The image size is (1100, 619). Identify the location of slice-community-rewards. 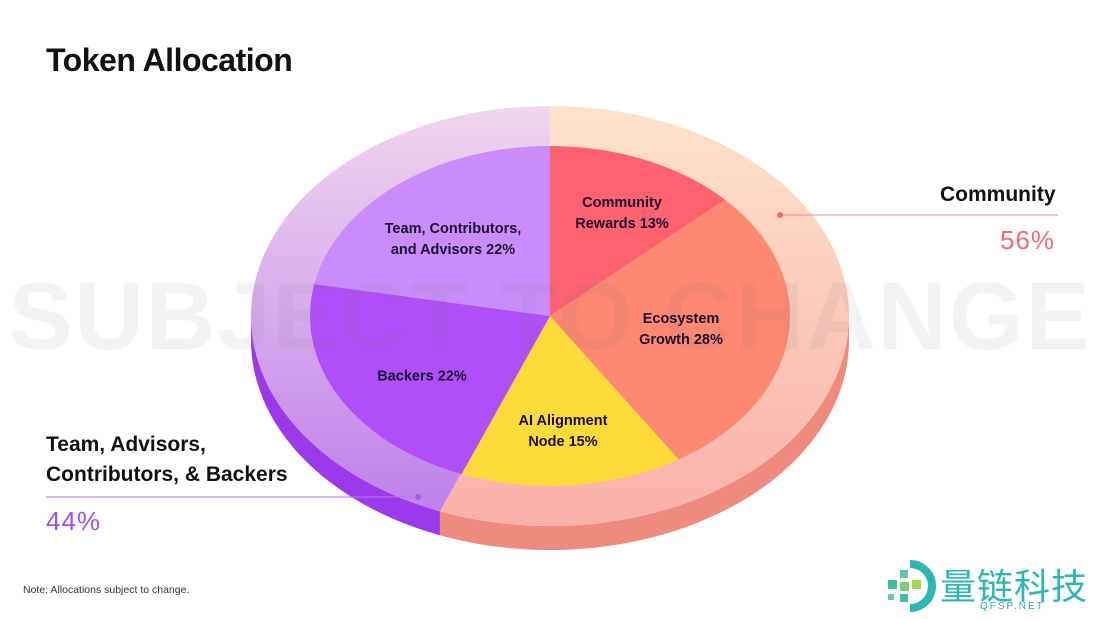
(637, 231).